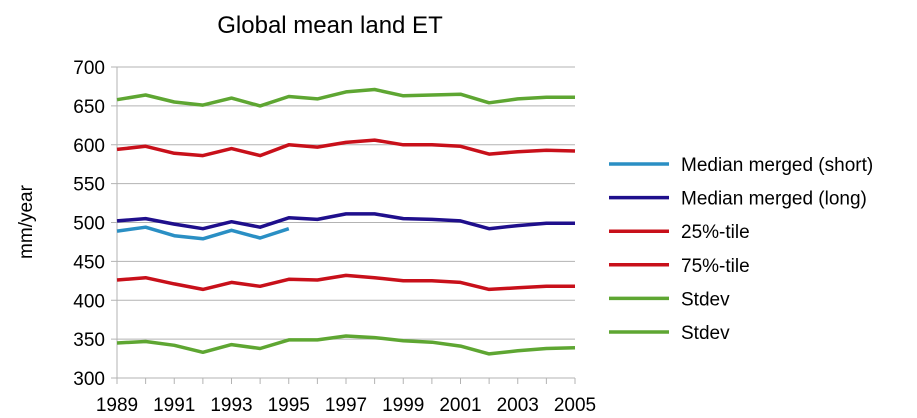 This screenshot has height=418, width=917. Describe the element at coordinates (289, 405) in the screenshot. I see `x-tick-label: 1995` at that location.